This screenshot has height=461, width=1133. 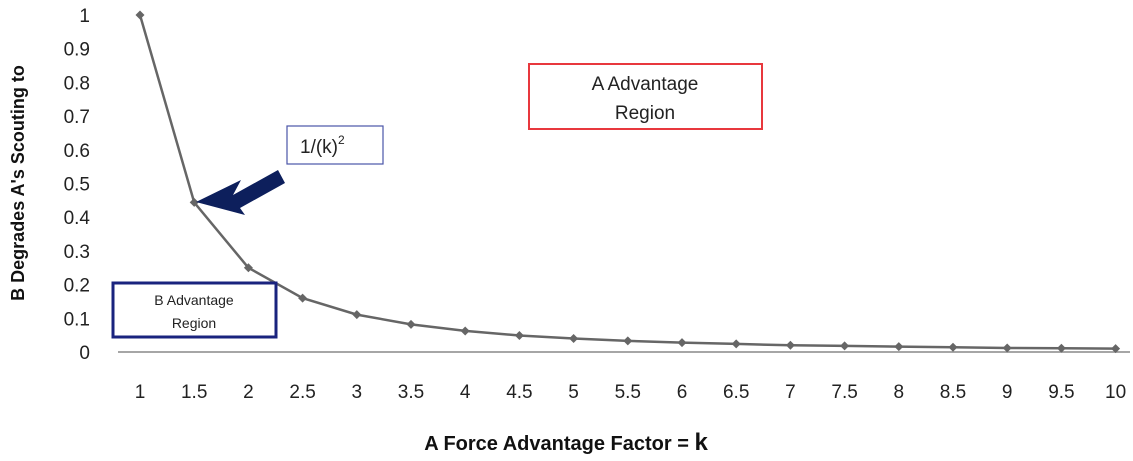 I want to click on x-tick-label: 7, so click(x=790, y=392).